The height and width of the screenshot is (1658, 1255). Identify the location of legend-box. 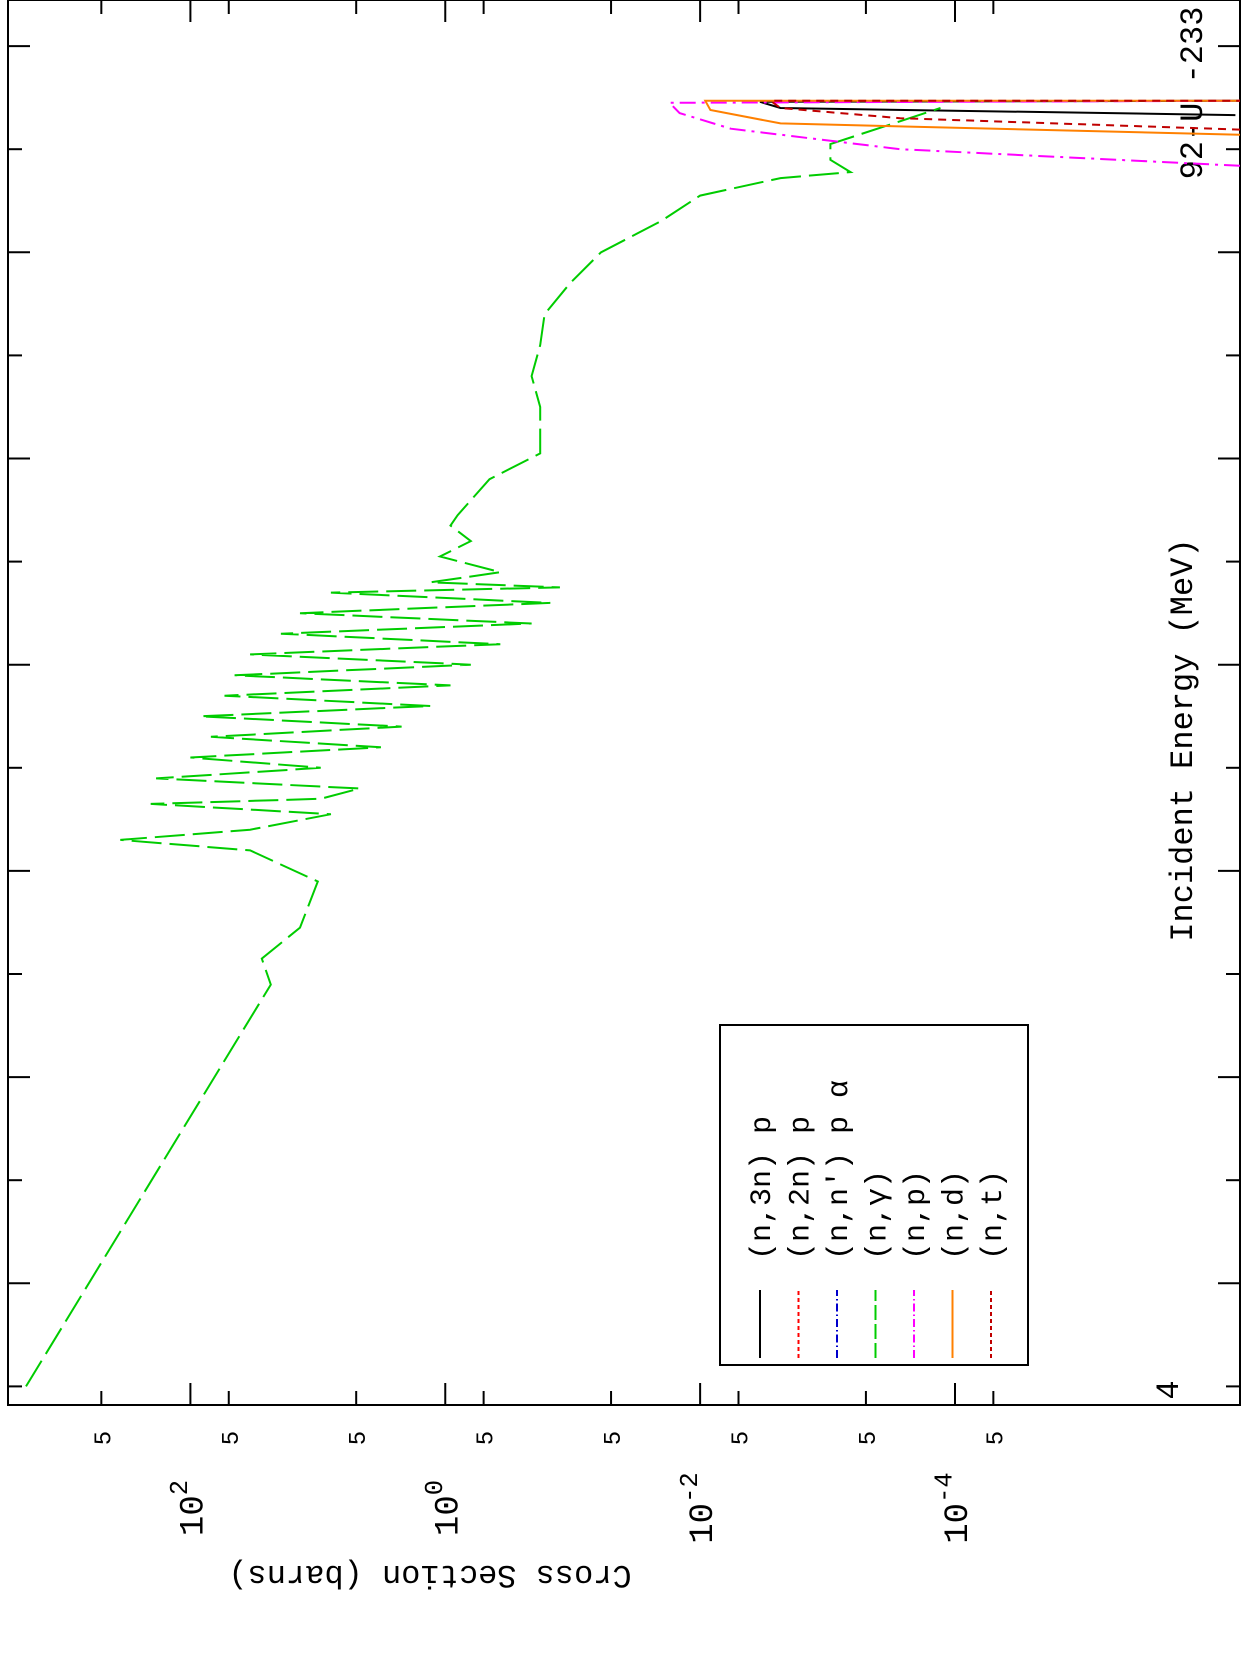
(874, 1195).